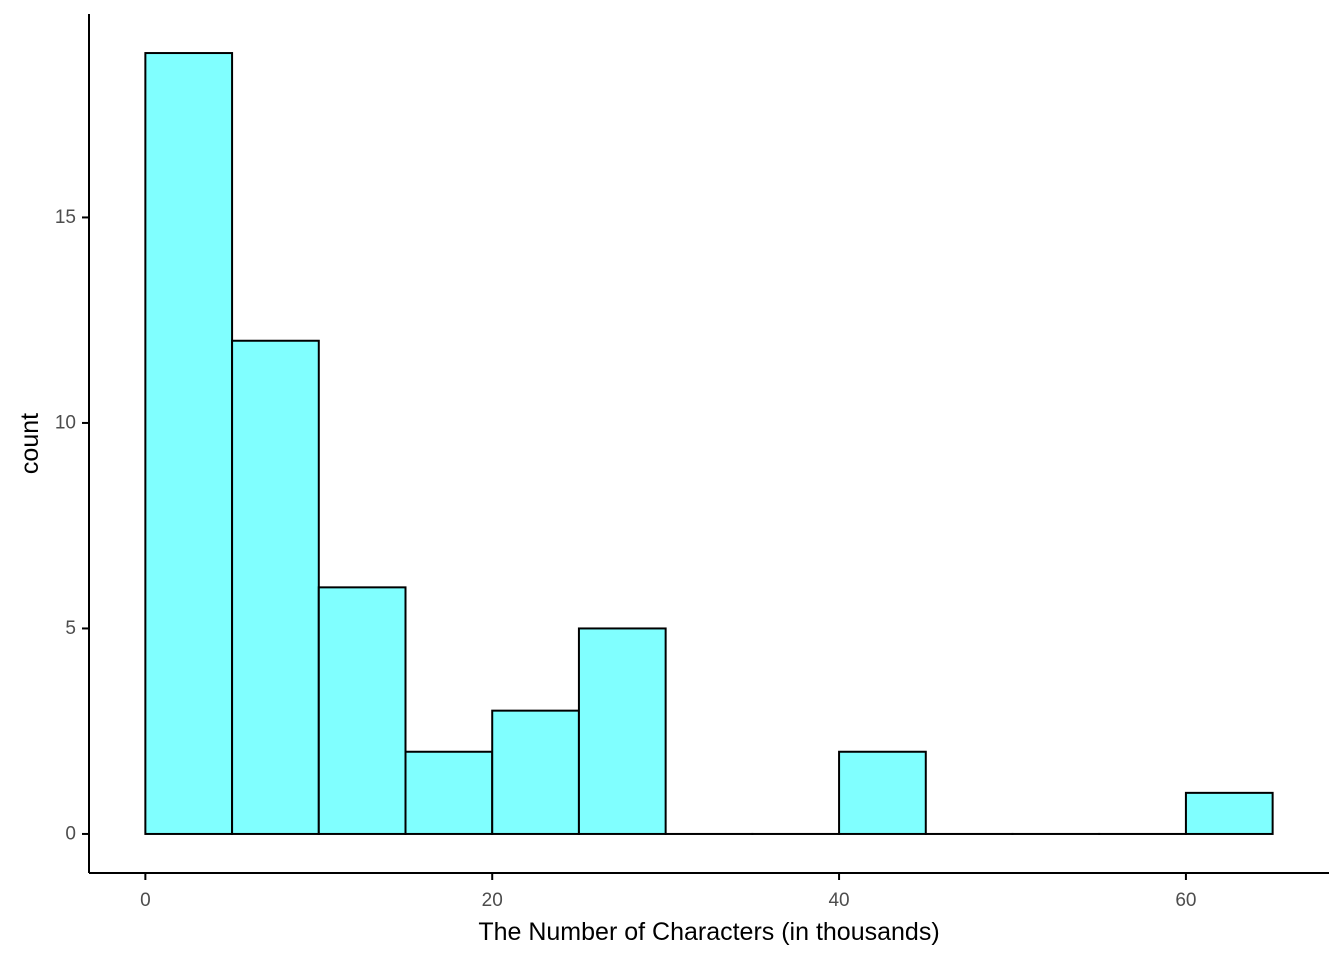 The width and height of the screenshot is (1344, 960). I want to click on y-ticks-group: 0 5 10 15, so click(72, 525).